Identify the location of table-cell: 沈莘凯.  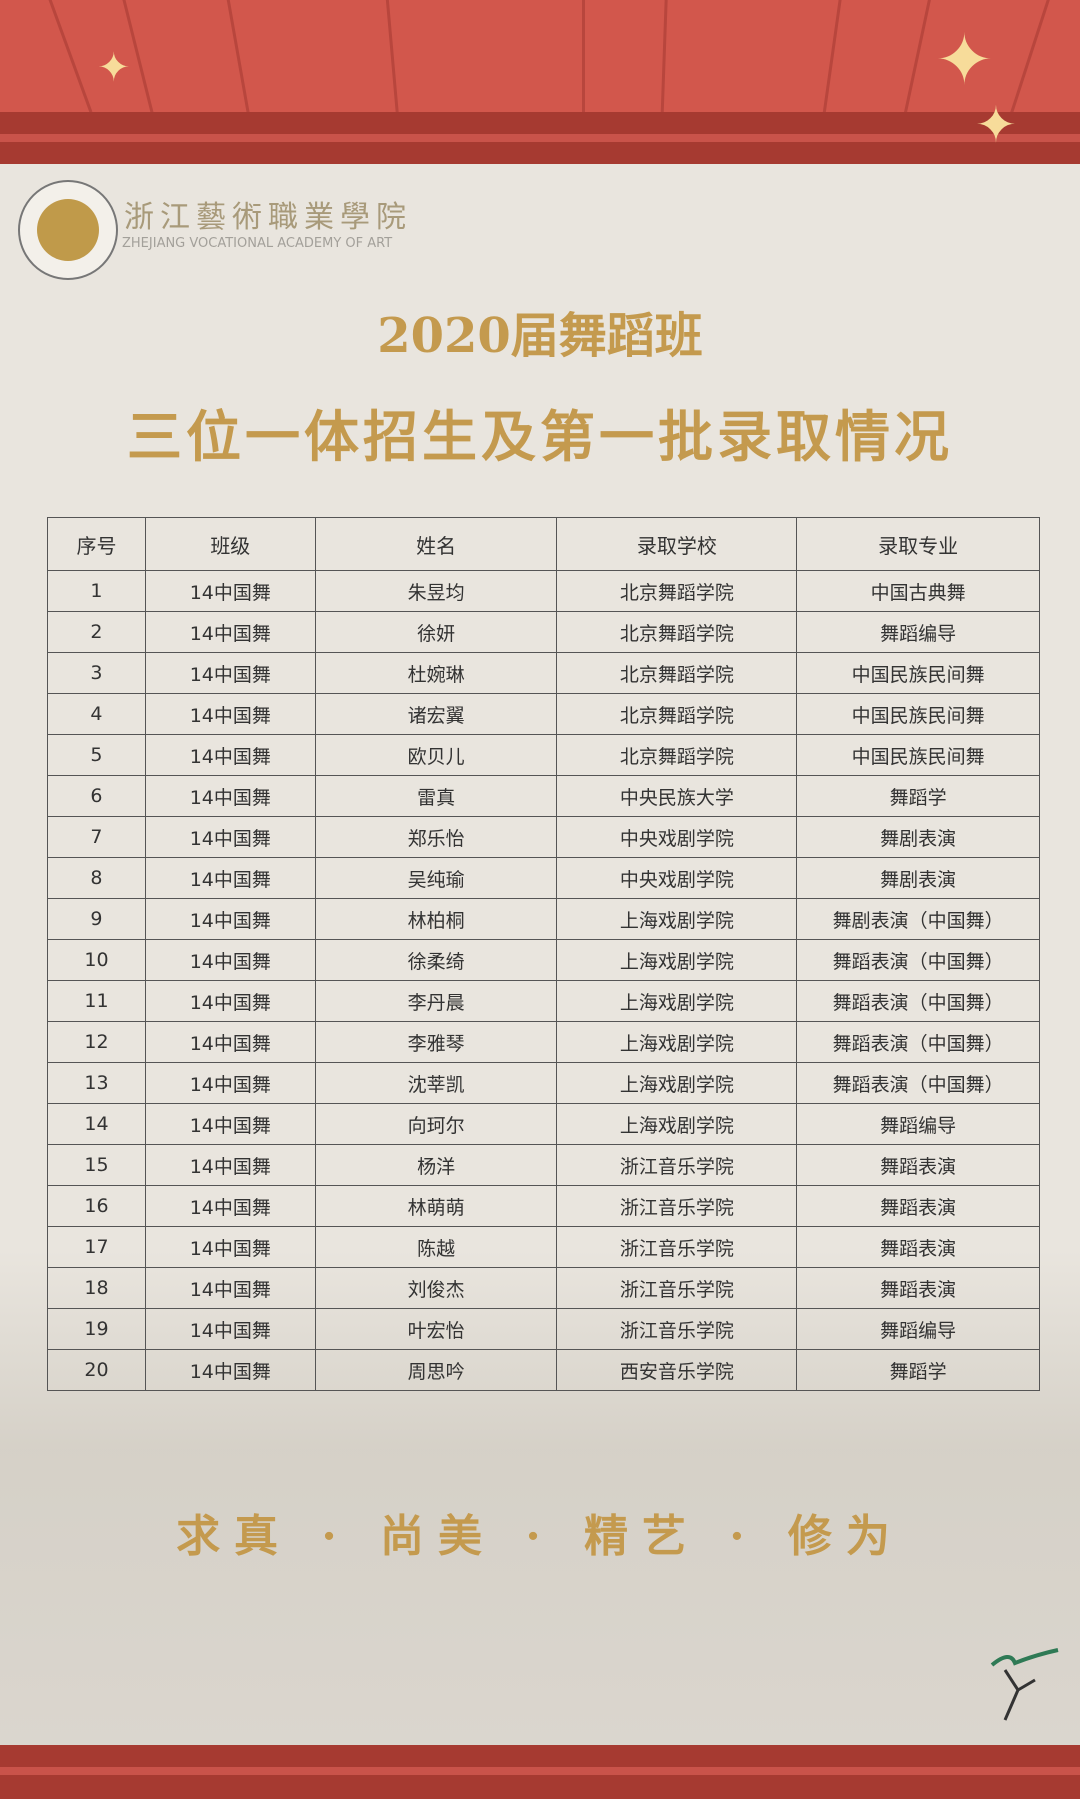
(436, 1083).